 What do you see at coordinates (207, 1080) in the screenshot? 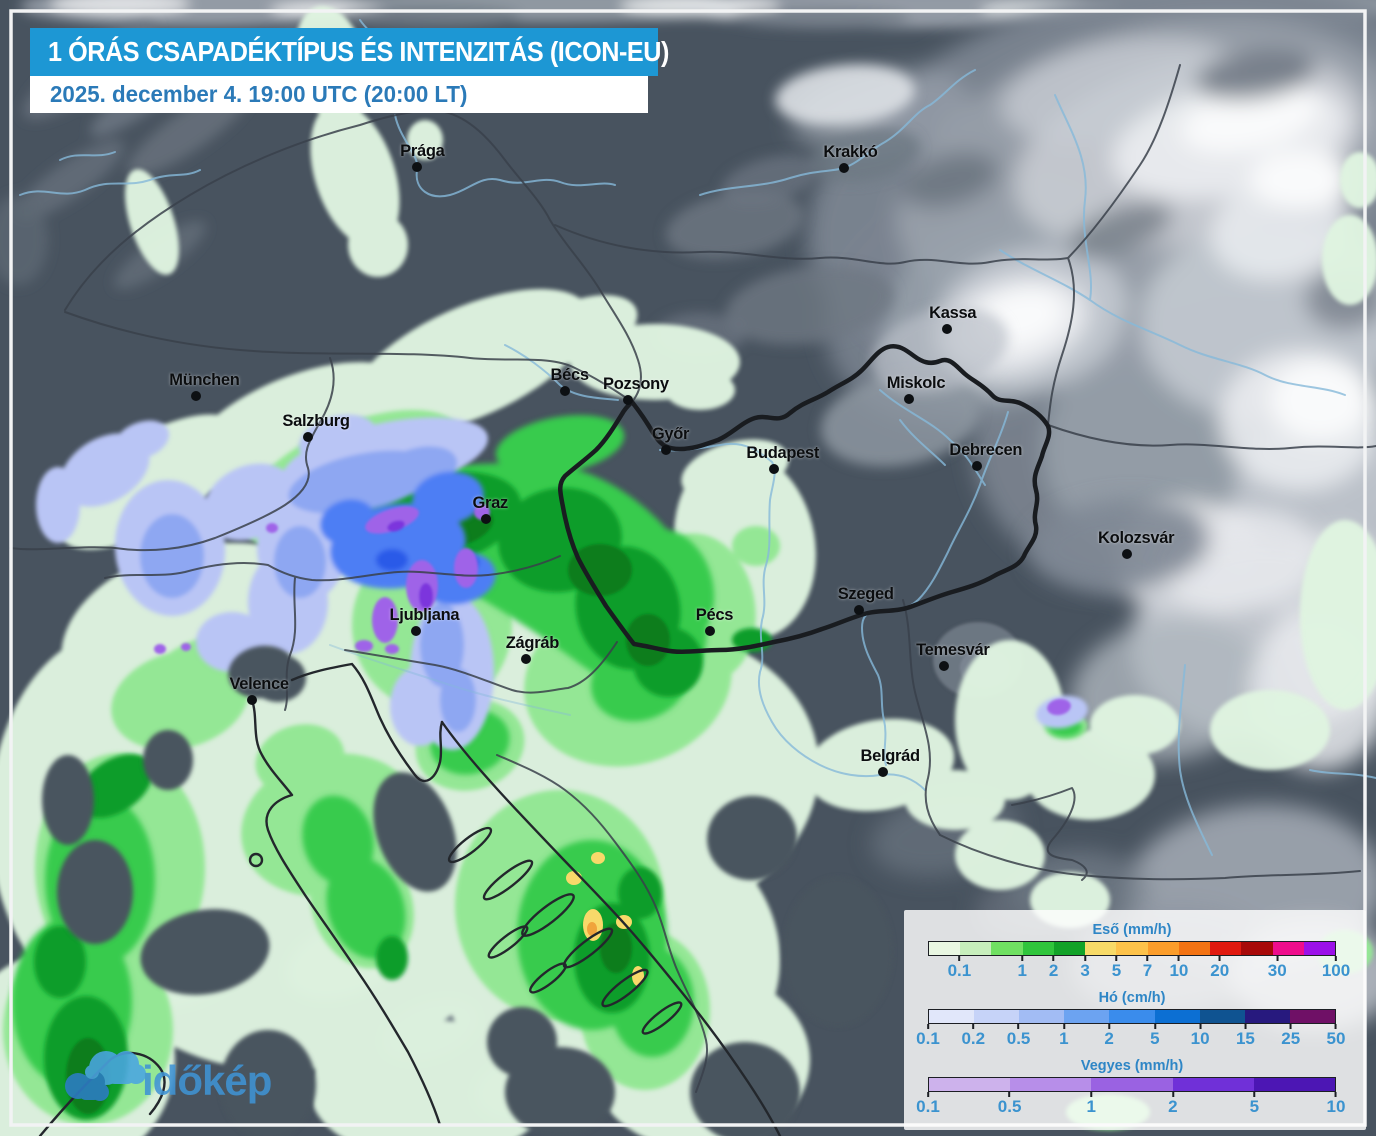
I see `brand-name: időkép` at bounding box center [207, 1080].